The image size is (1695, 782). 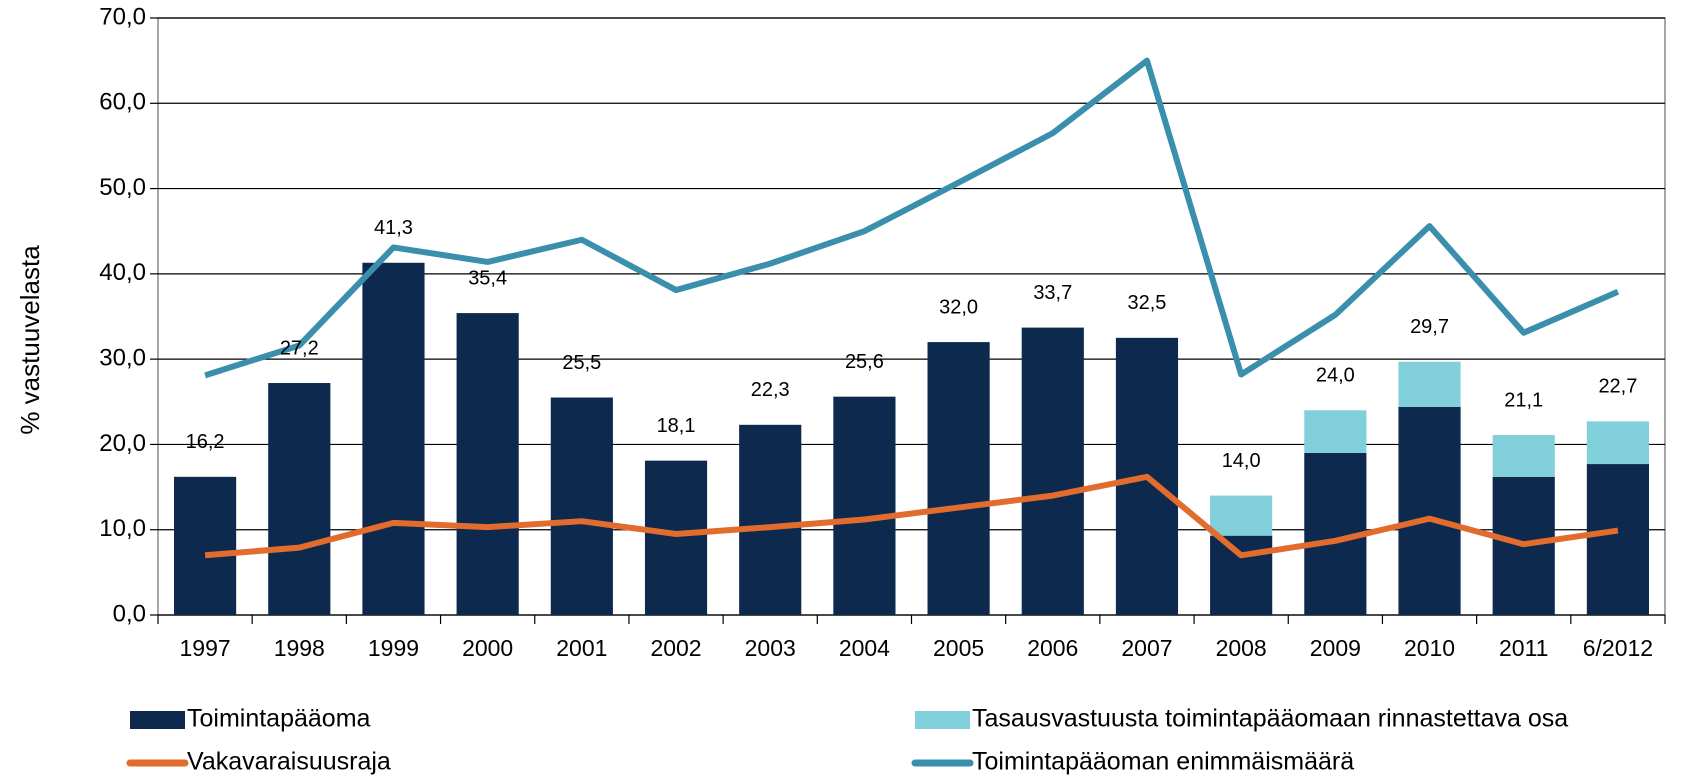 I want to click on x-tick-label: 2003, so click(x=770, y=648).